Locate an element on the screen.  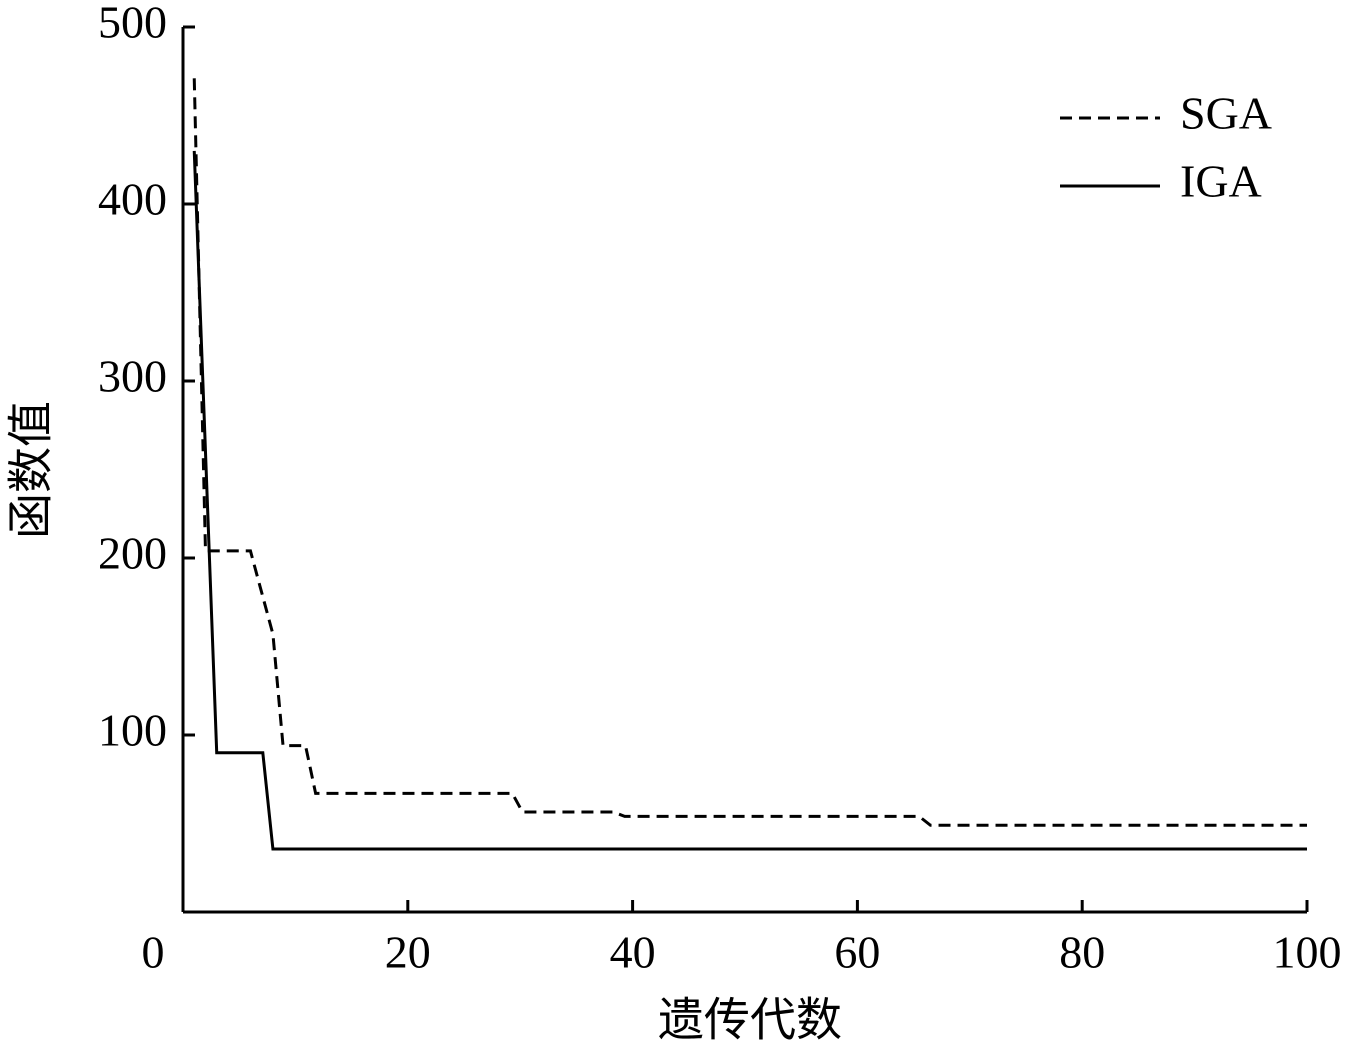
y-tick-label: 100 is located at coordinates (132, 730).